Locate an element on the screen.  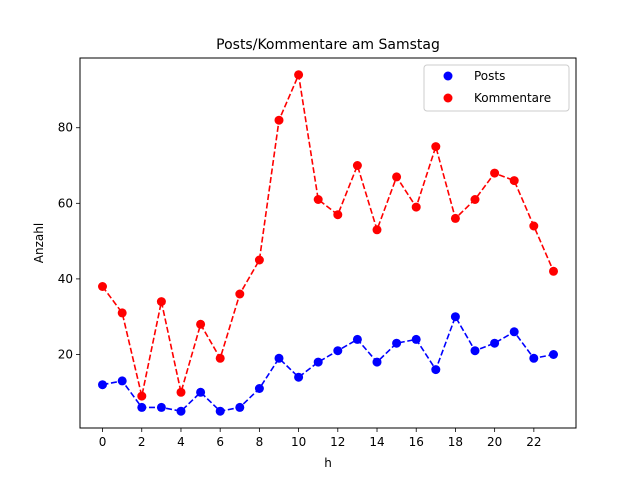
series-line-posts is located at coordinates (328, 363).